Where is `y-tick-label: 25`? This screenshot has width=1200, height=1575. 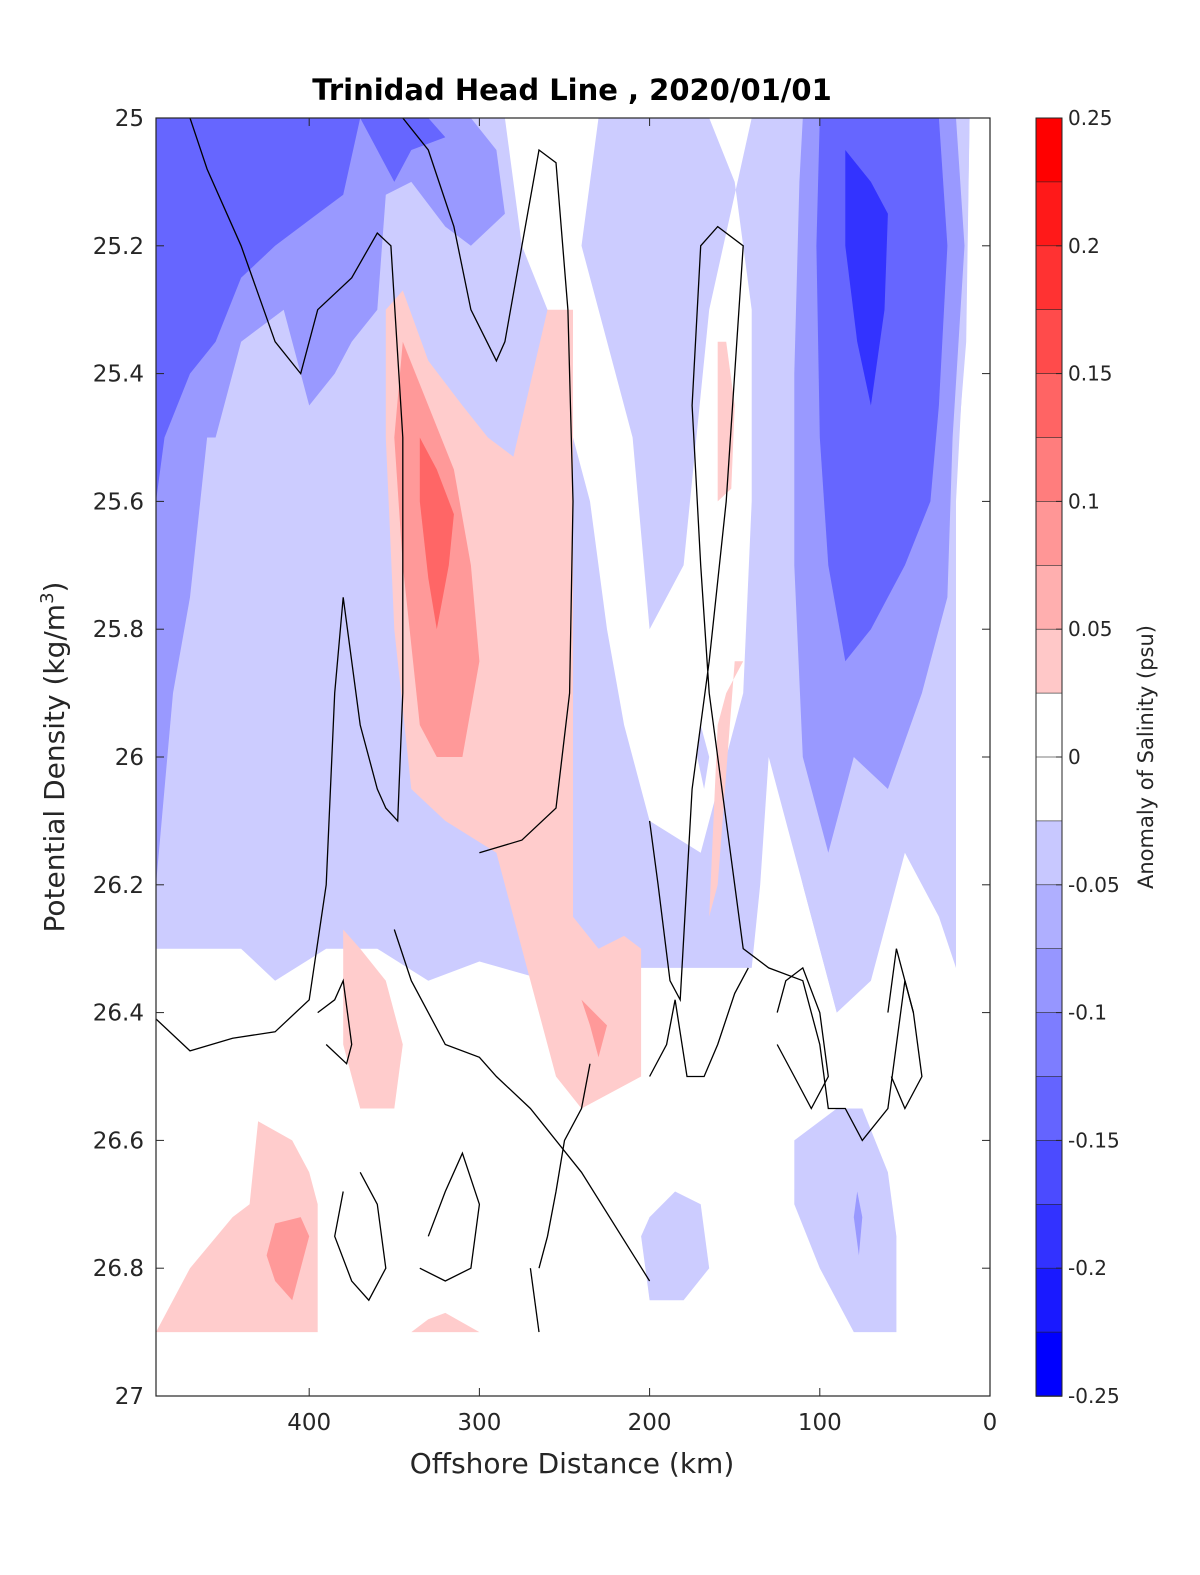
y-tick-label: 25 is located at coordinates (129, 119).